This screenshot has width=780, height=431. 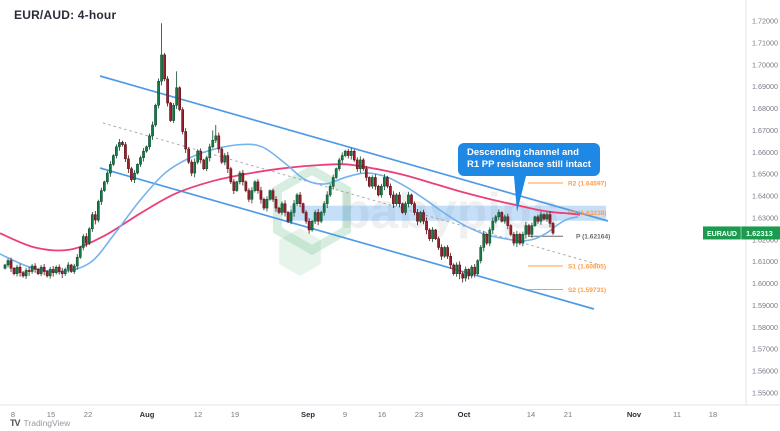 What do you see at coordinates (765, 283) in the screenshot?
I see `price-tick-label: 1.60000` at bounding box center [765, 283].